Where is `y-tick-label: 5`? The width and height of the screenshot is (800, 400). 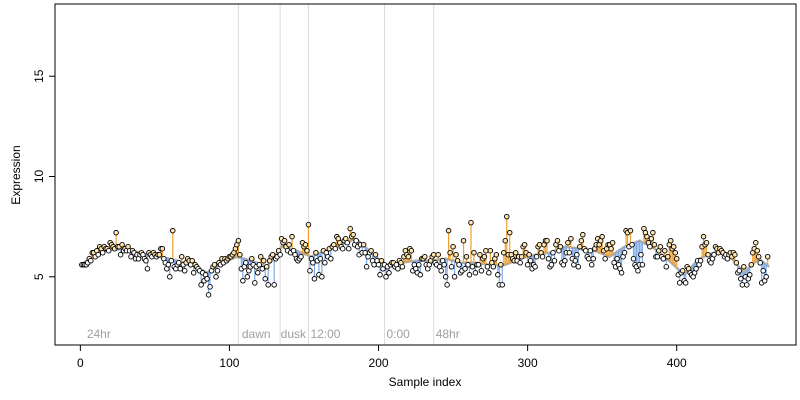 y-tick-label: 5 is located at coordinates (39, 276).